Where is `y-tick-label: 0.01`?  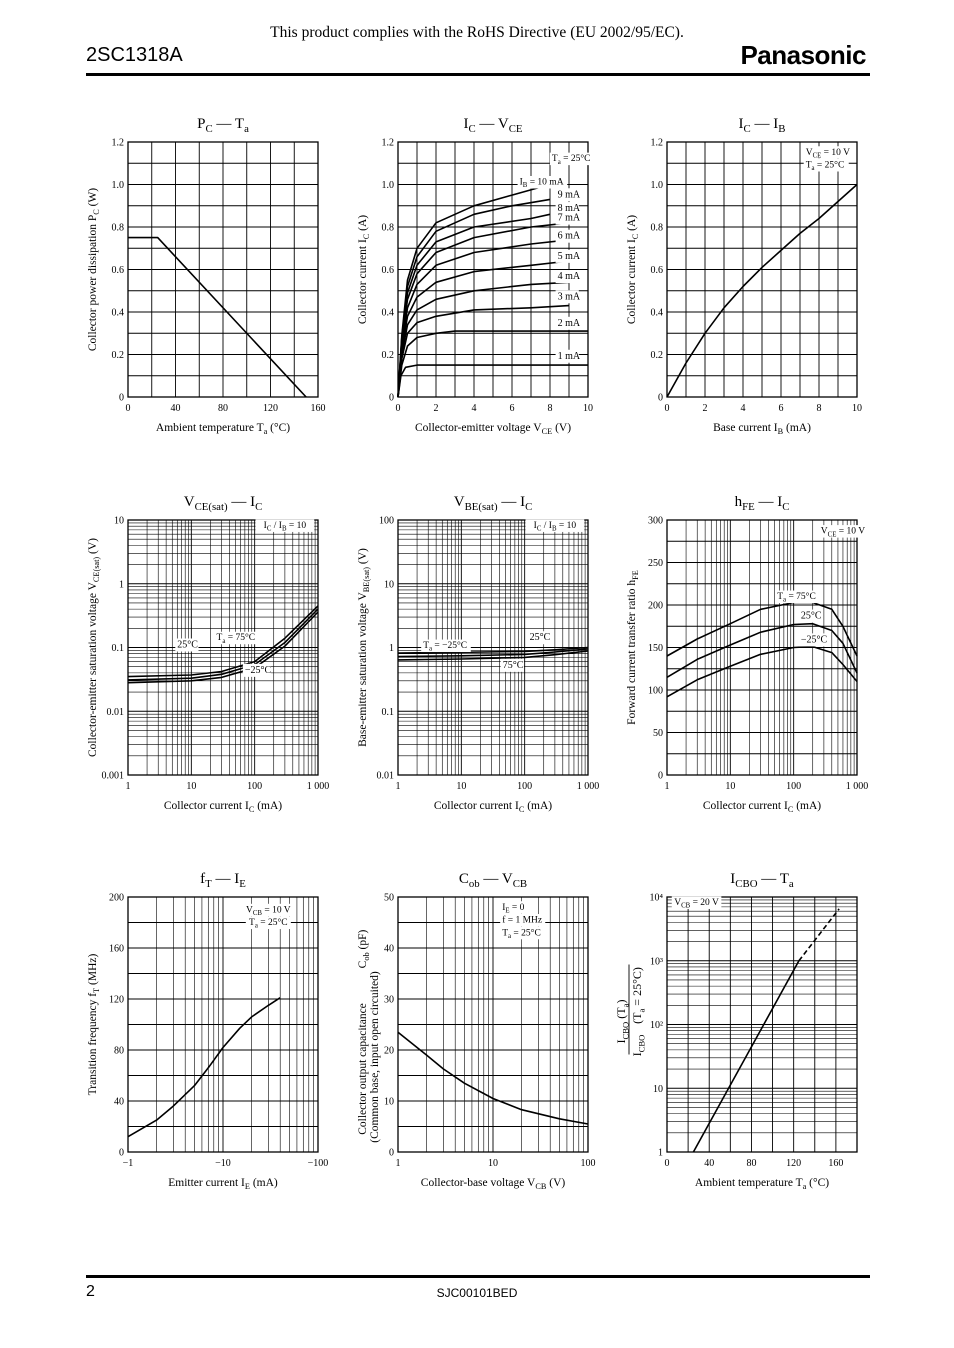
y-tick-label: 0.01 is located at coordinates (386, 776).